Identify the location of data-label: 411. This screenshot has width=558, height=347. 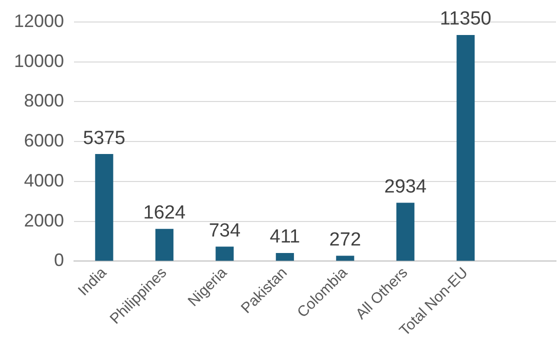
(285, 237).